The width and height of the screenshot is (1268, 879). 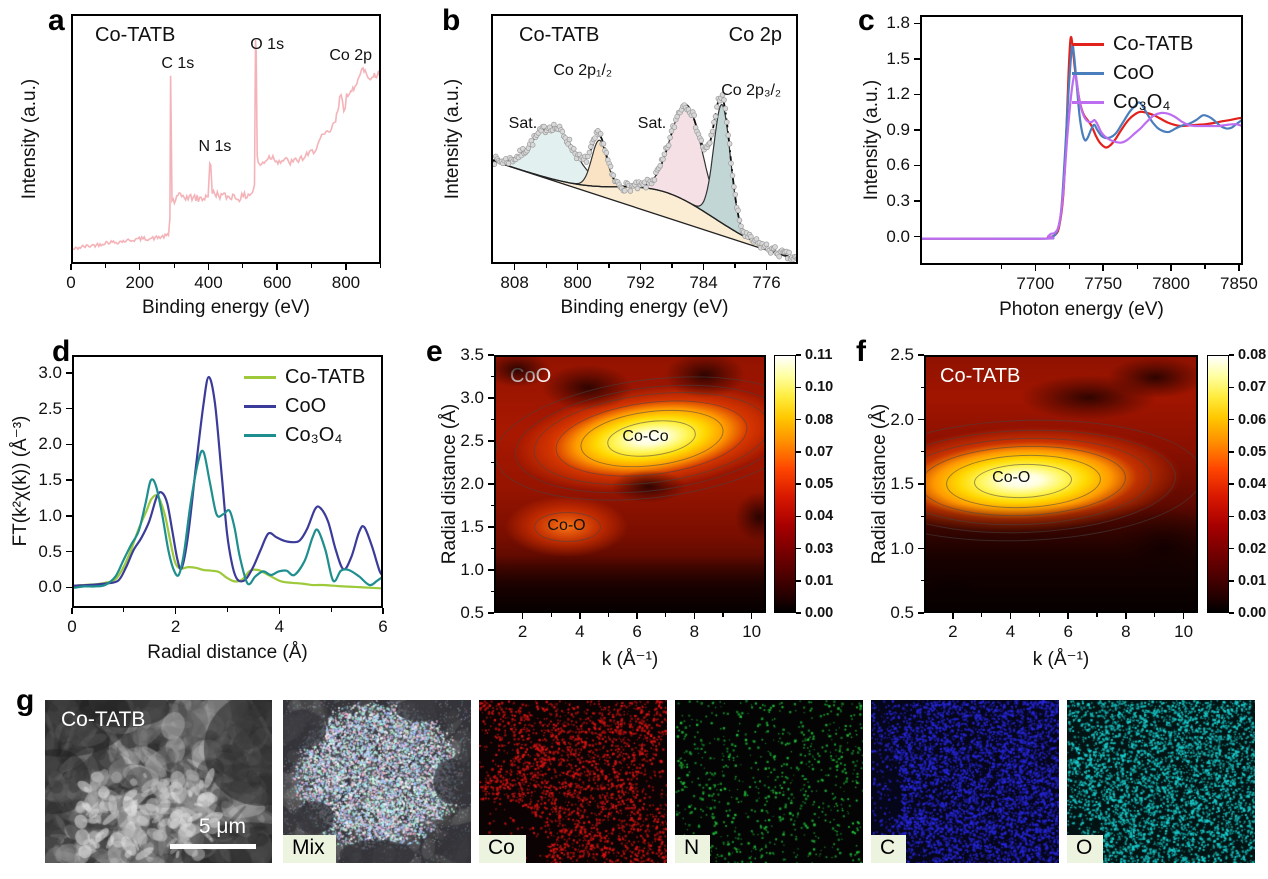 What do you see at coordinates (644, 177) in the screenshot?
I see `chart-canvas` at bounding box center [644, 177].